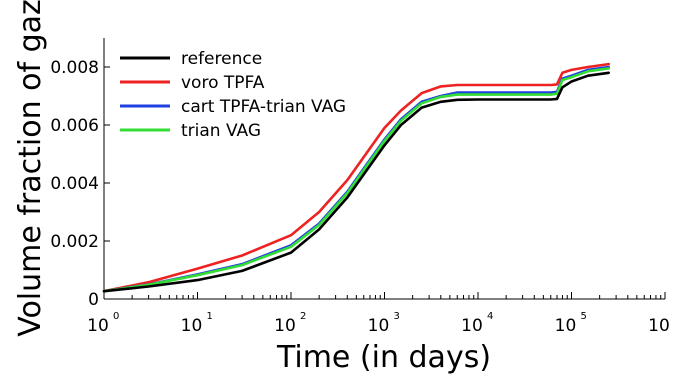  What do you see at coordinates (30, 168) in the screenshot?
I see `y-axis-title: Volume fraction of gaz` at bounding box center [30, 168].